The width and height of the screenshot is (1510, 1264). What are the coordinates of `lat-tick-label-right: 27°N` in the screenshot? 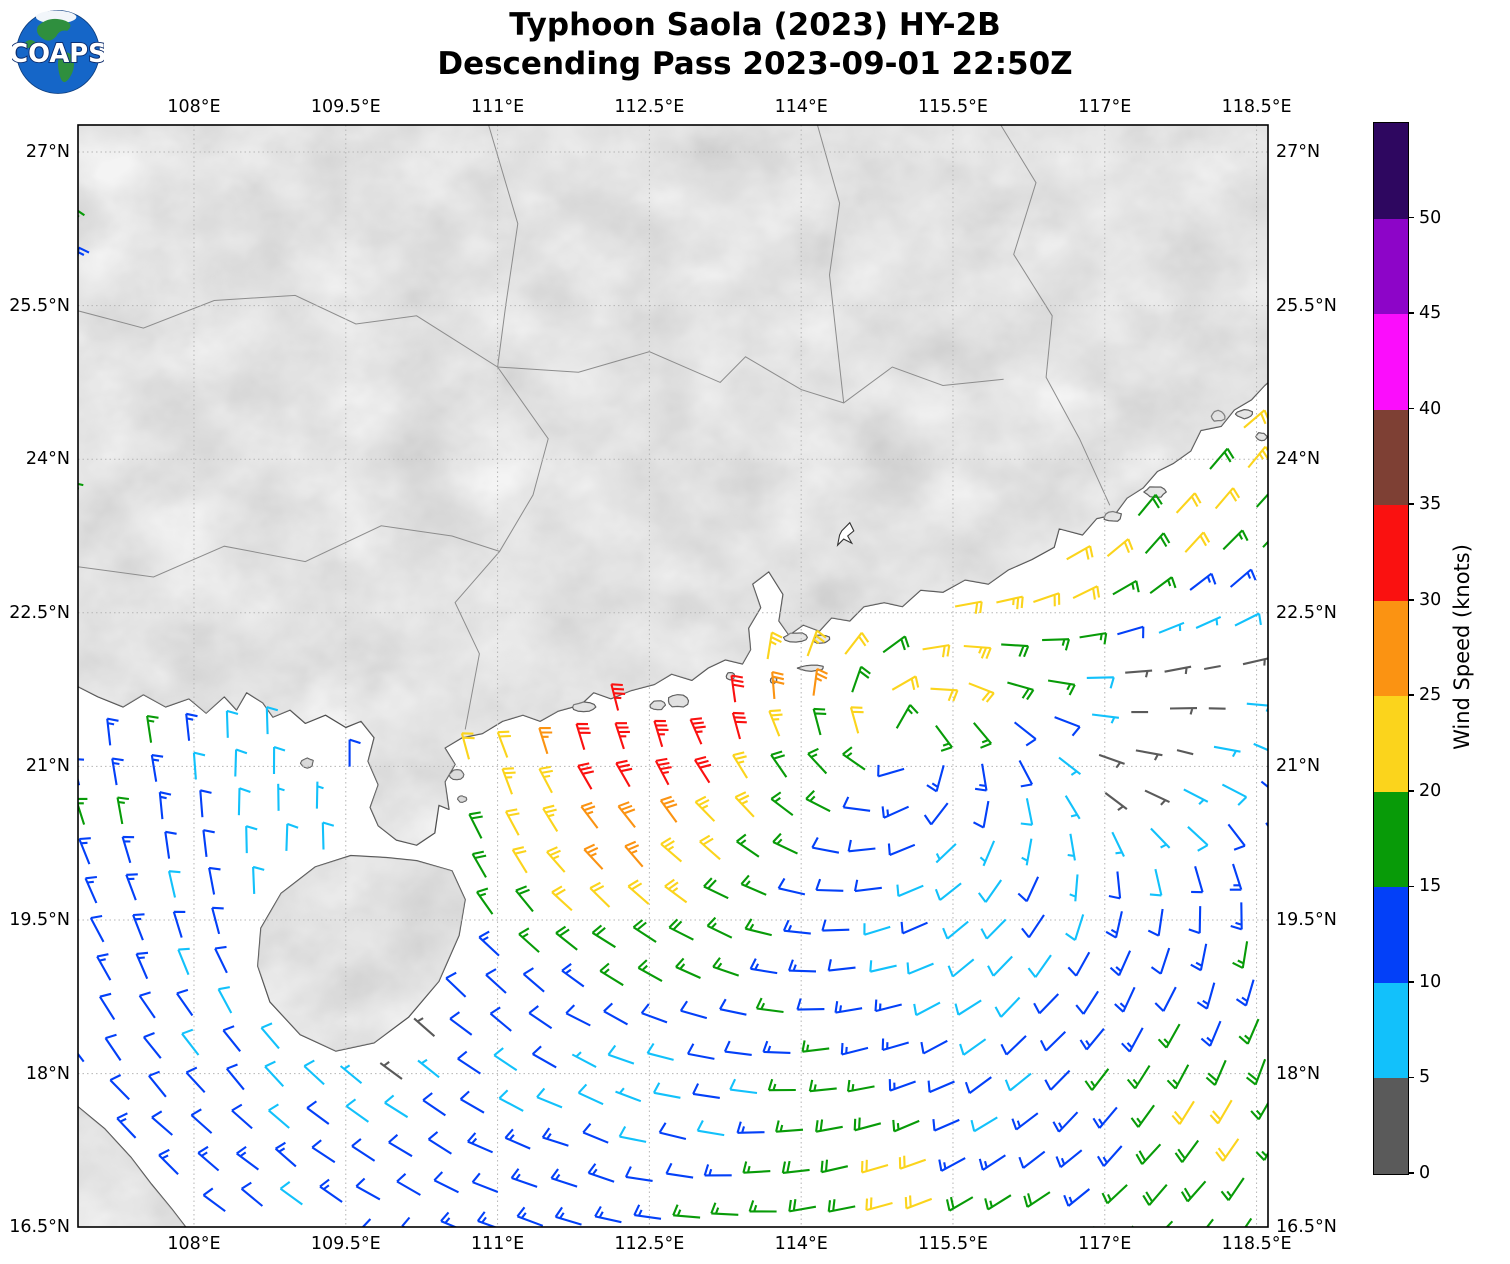 It's located at (1298, 152).